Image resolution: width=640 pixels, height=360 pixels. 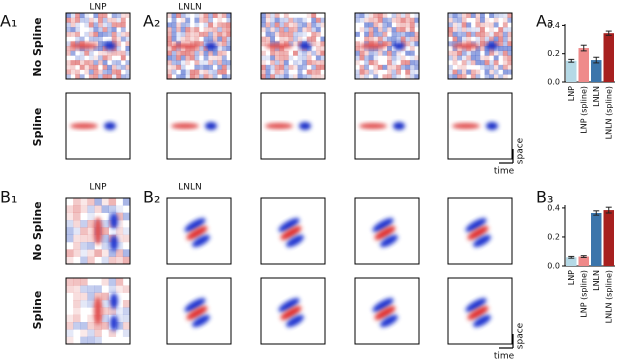 I want to click on y-tick-label: 0.0, so click(x=553, y=266).